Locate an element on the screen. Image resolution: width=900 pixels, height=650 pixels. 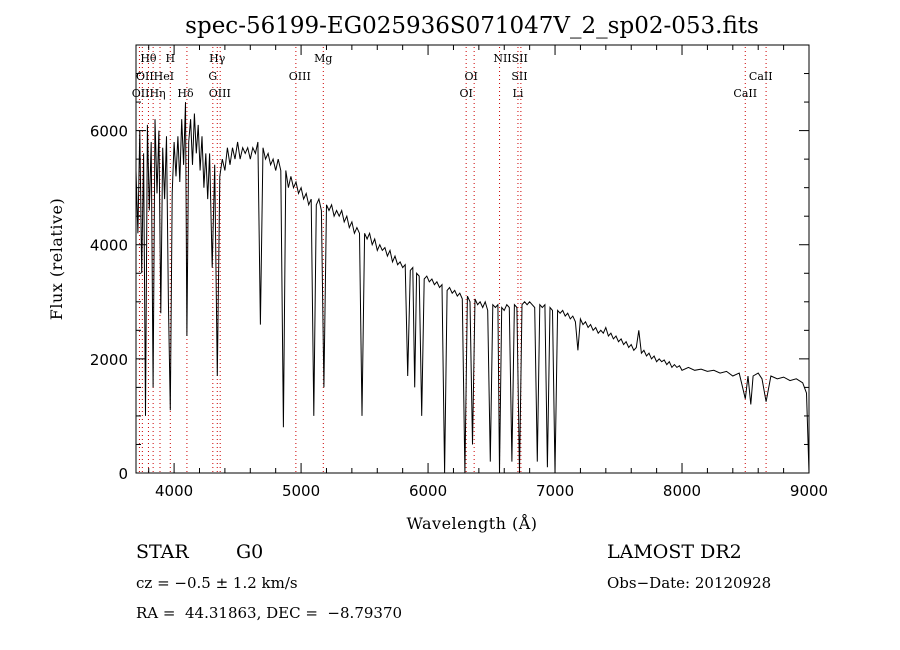
line-marker-label: G is located at coordinates (212, 76).